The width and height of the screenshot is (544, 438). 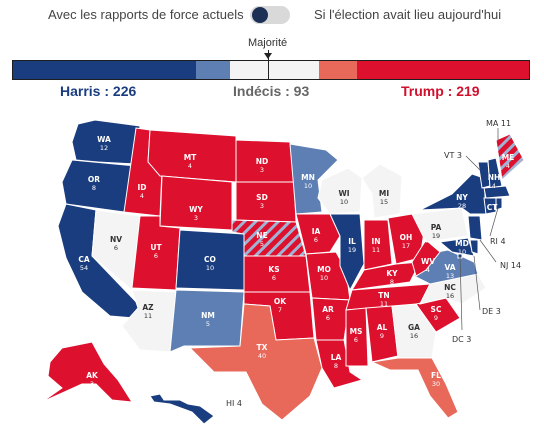 I want to click on state-label-wv: WV, so click(x=428, y=261).